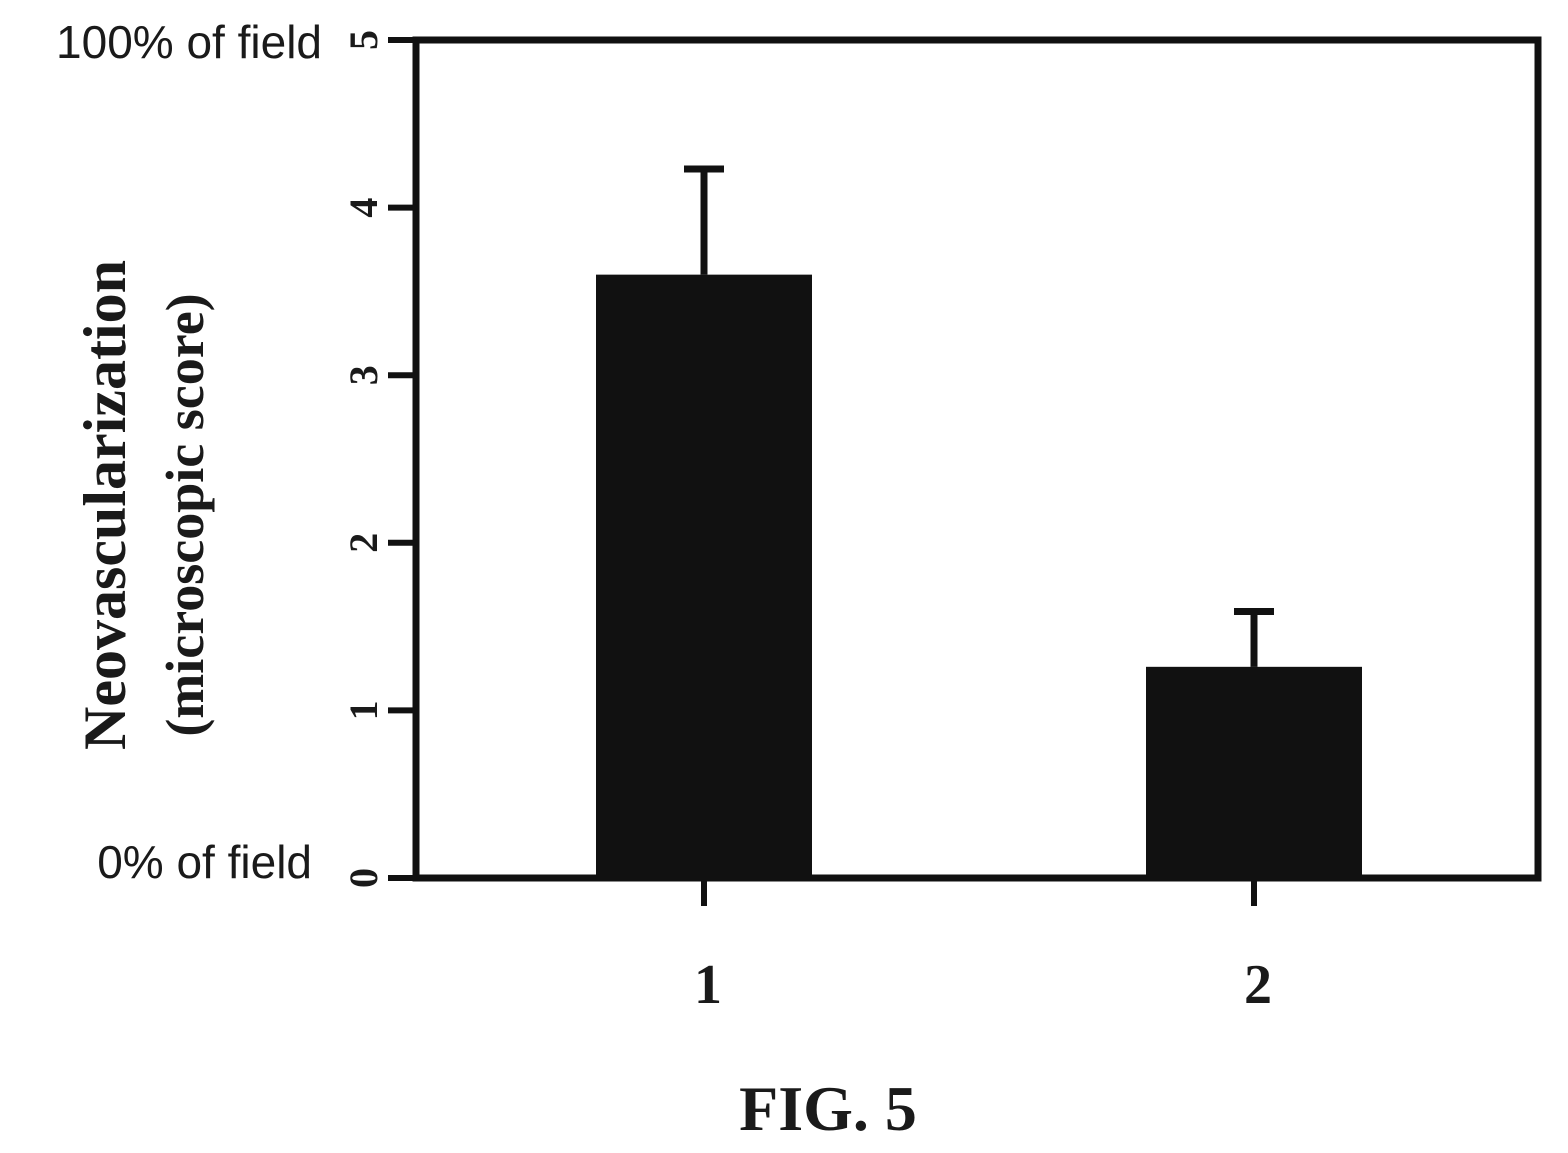 The image size is (1568, 1153). What do you see at coordinates (204, 862) in the screenshot?
I see `y-min-label: 0% of field` at bounding box center [204, 862].